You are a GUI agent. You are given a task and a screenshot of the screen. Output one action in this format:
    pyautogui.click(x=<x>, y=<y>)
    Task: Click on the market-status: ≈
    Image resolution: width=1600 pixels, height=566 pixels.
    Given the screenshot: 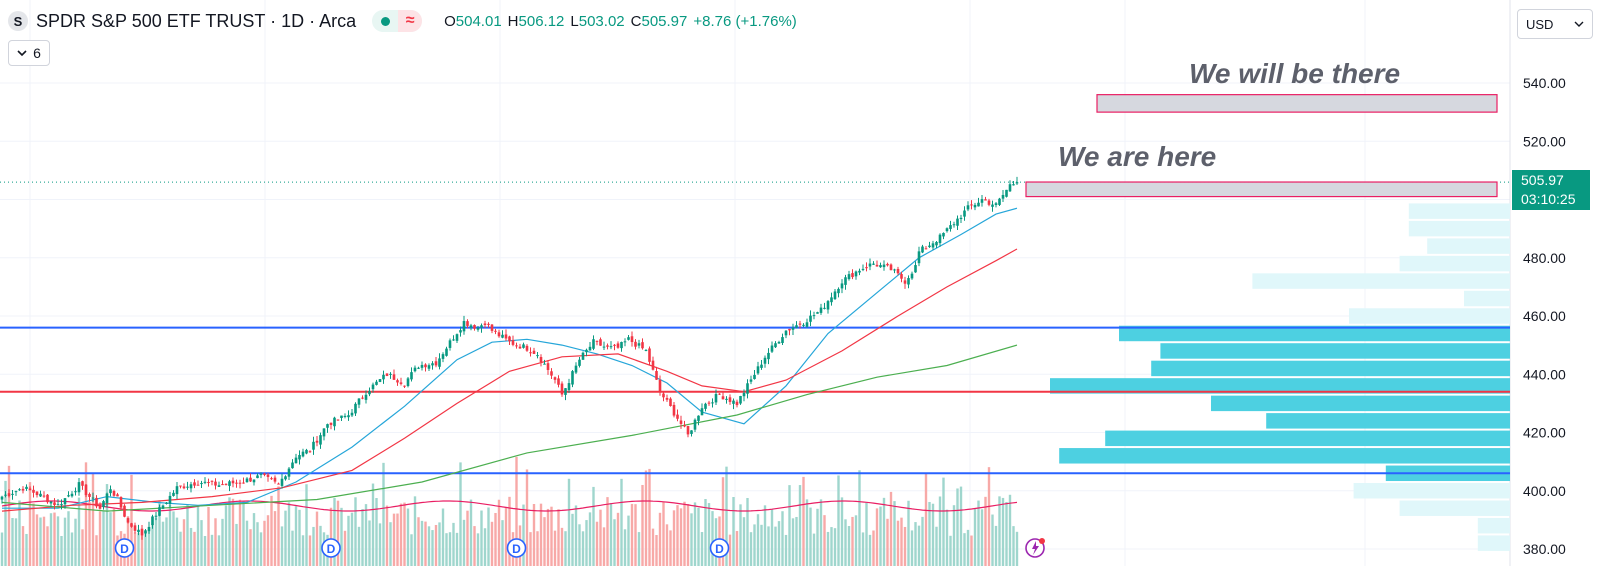 What is the action you would take?
    pyautogui.click(x=397, y=21)
    